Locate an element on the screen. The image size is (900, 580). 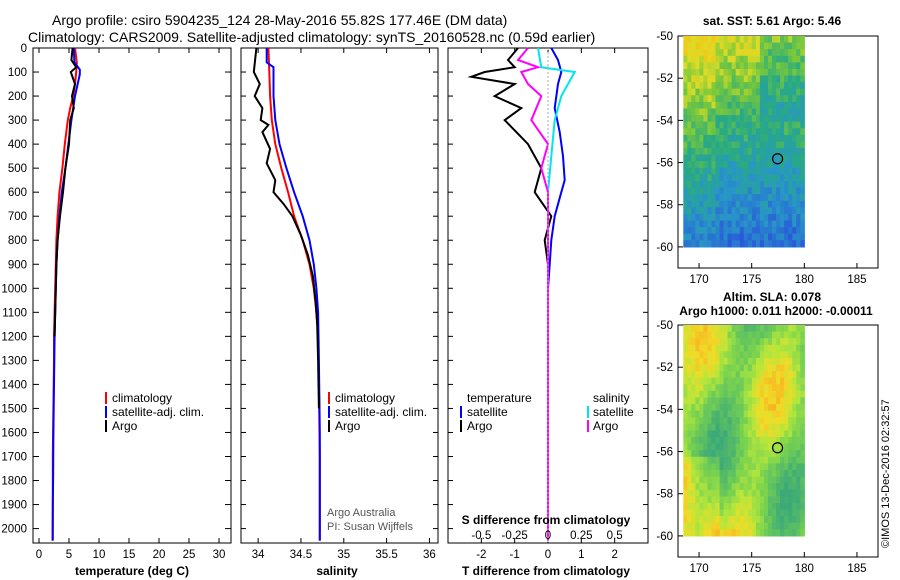
x-tick-label: 15 is located at coordinates (129, 555).